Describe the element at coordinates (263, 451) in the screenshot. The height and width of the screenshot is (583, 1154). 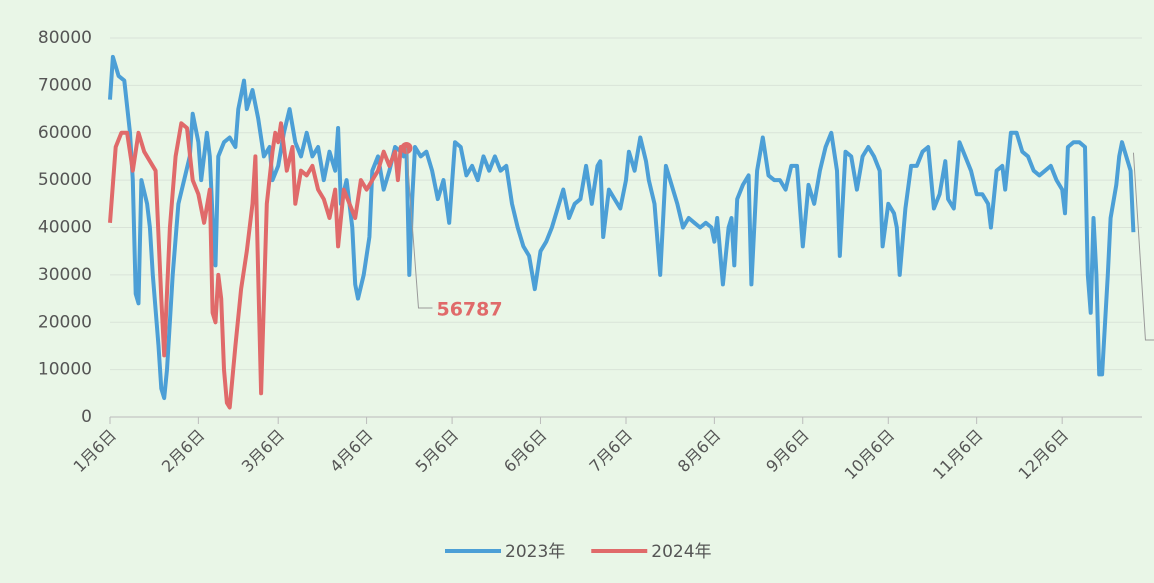
I see `x-tick-label: 3月6日` at that location.